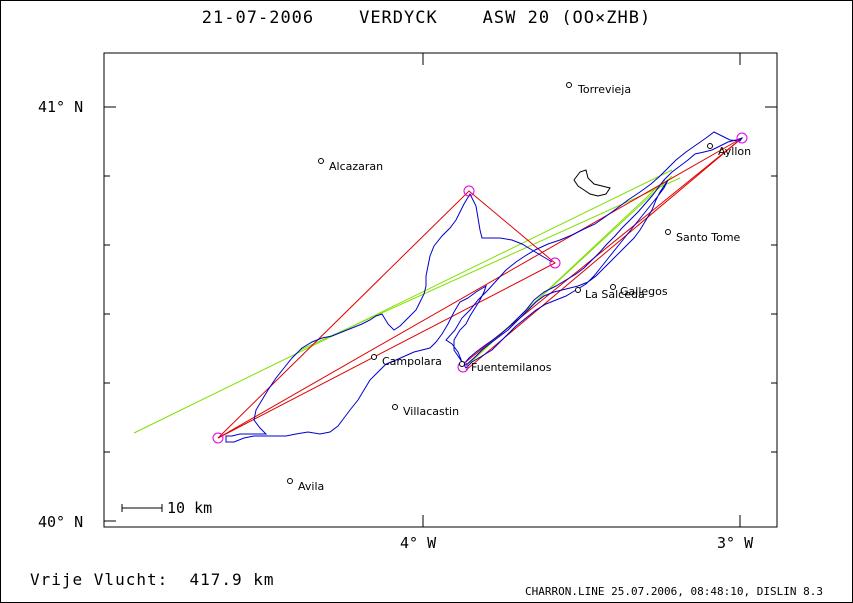 The height and width of the screenshot is (603, 853). I want to click on place-label-ayllon: Ayllon, so click(734, 151).